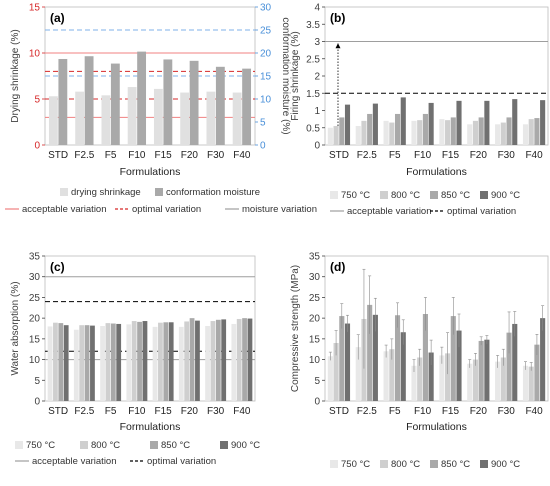 The height and width of the screenshot is (486, 550). I want to click on firing-shrinkage-ytick-label: 2.5, so click(313, 59).